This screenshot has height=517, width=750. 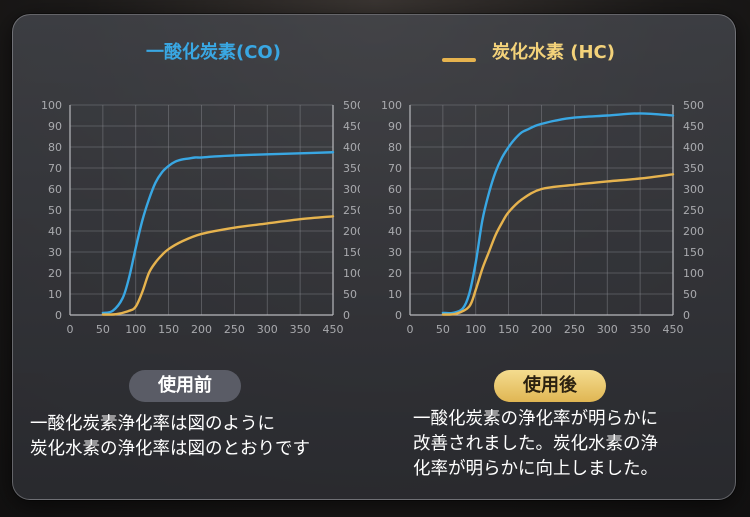 I want to click on description-after-line2: 改善されました。炭化水素の浄, so click(x=535, y=444).